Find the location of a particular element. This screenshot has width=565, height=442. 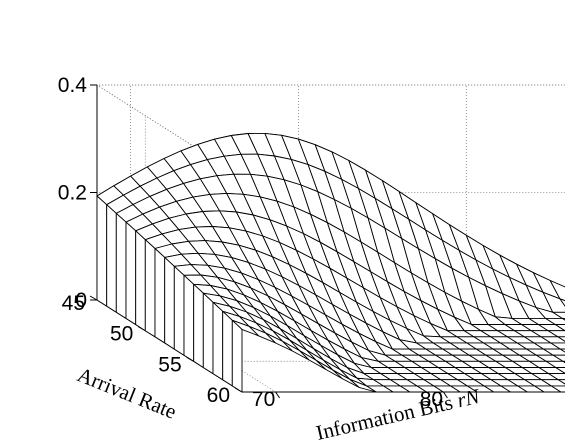

z-tick-label: 0 is located at coordinates (81, 300).